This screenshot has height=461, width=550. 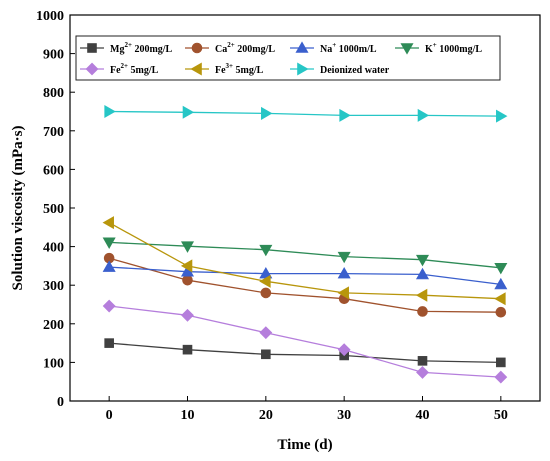 I want to click on legend-entry: K+ 1000mg/L, so click(x=438, y=48).